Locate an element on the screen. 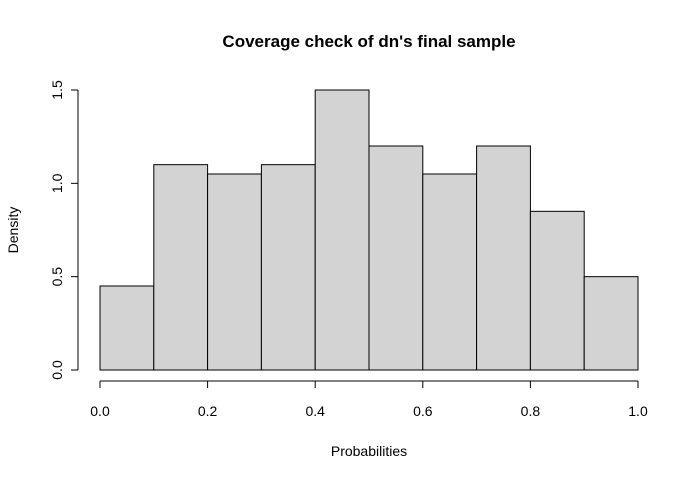 The width and height of the screenshot is (700, 485). chart-title: Coverage check of dn's final sample is located at coordinates (368, 41).